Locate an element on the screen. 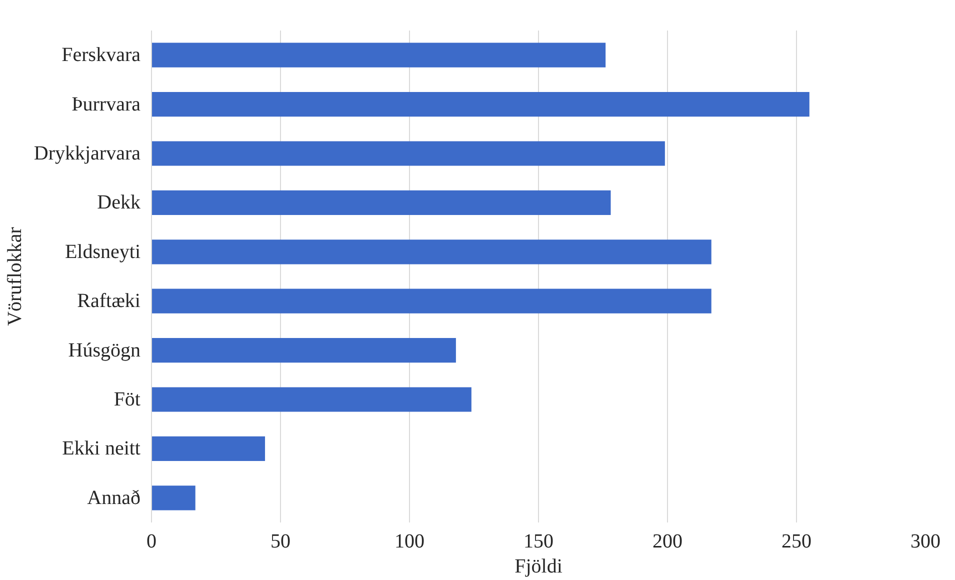 The height and width of the screenshot is (580, 955). x-tick-label: 200 is located at coordinates (667, 541).